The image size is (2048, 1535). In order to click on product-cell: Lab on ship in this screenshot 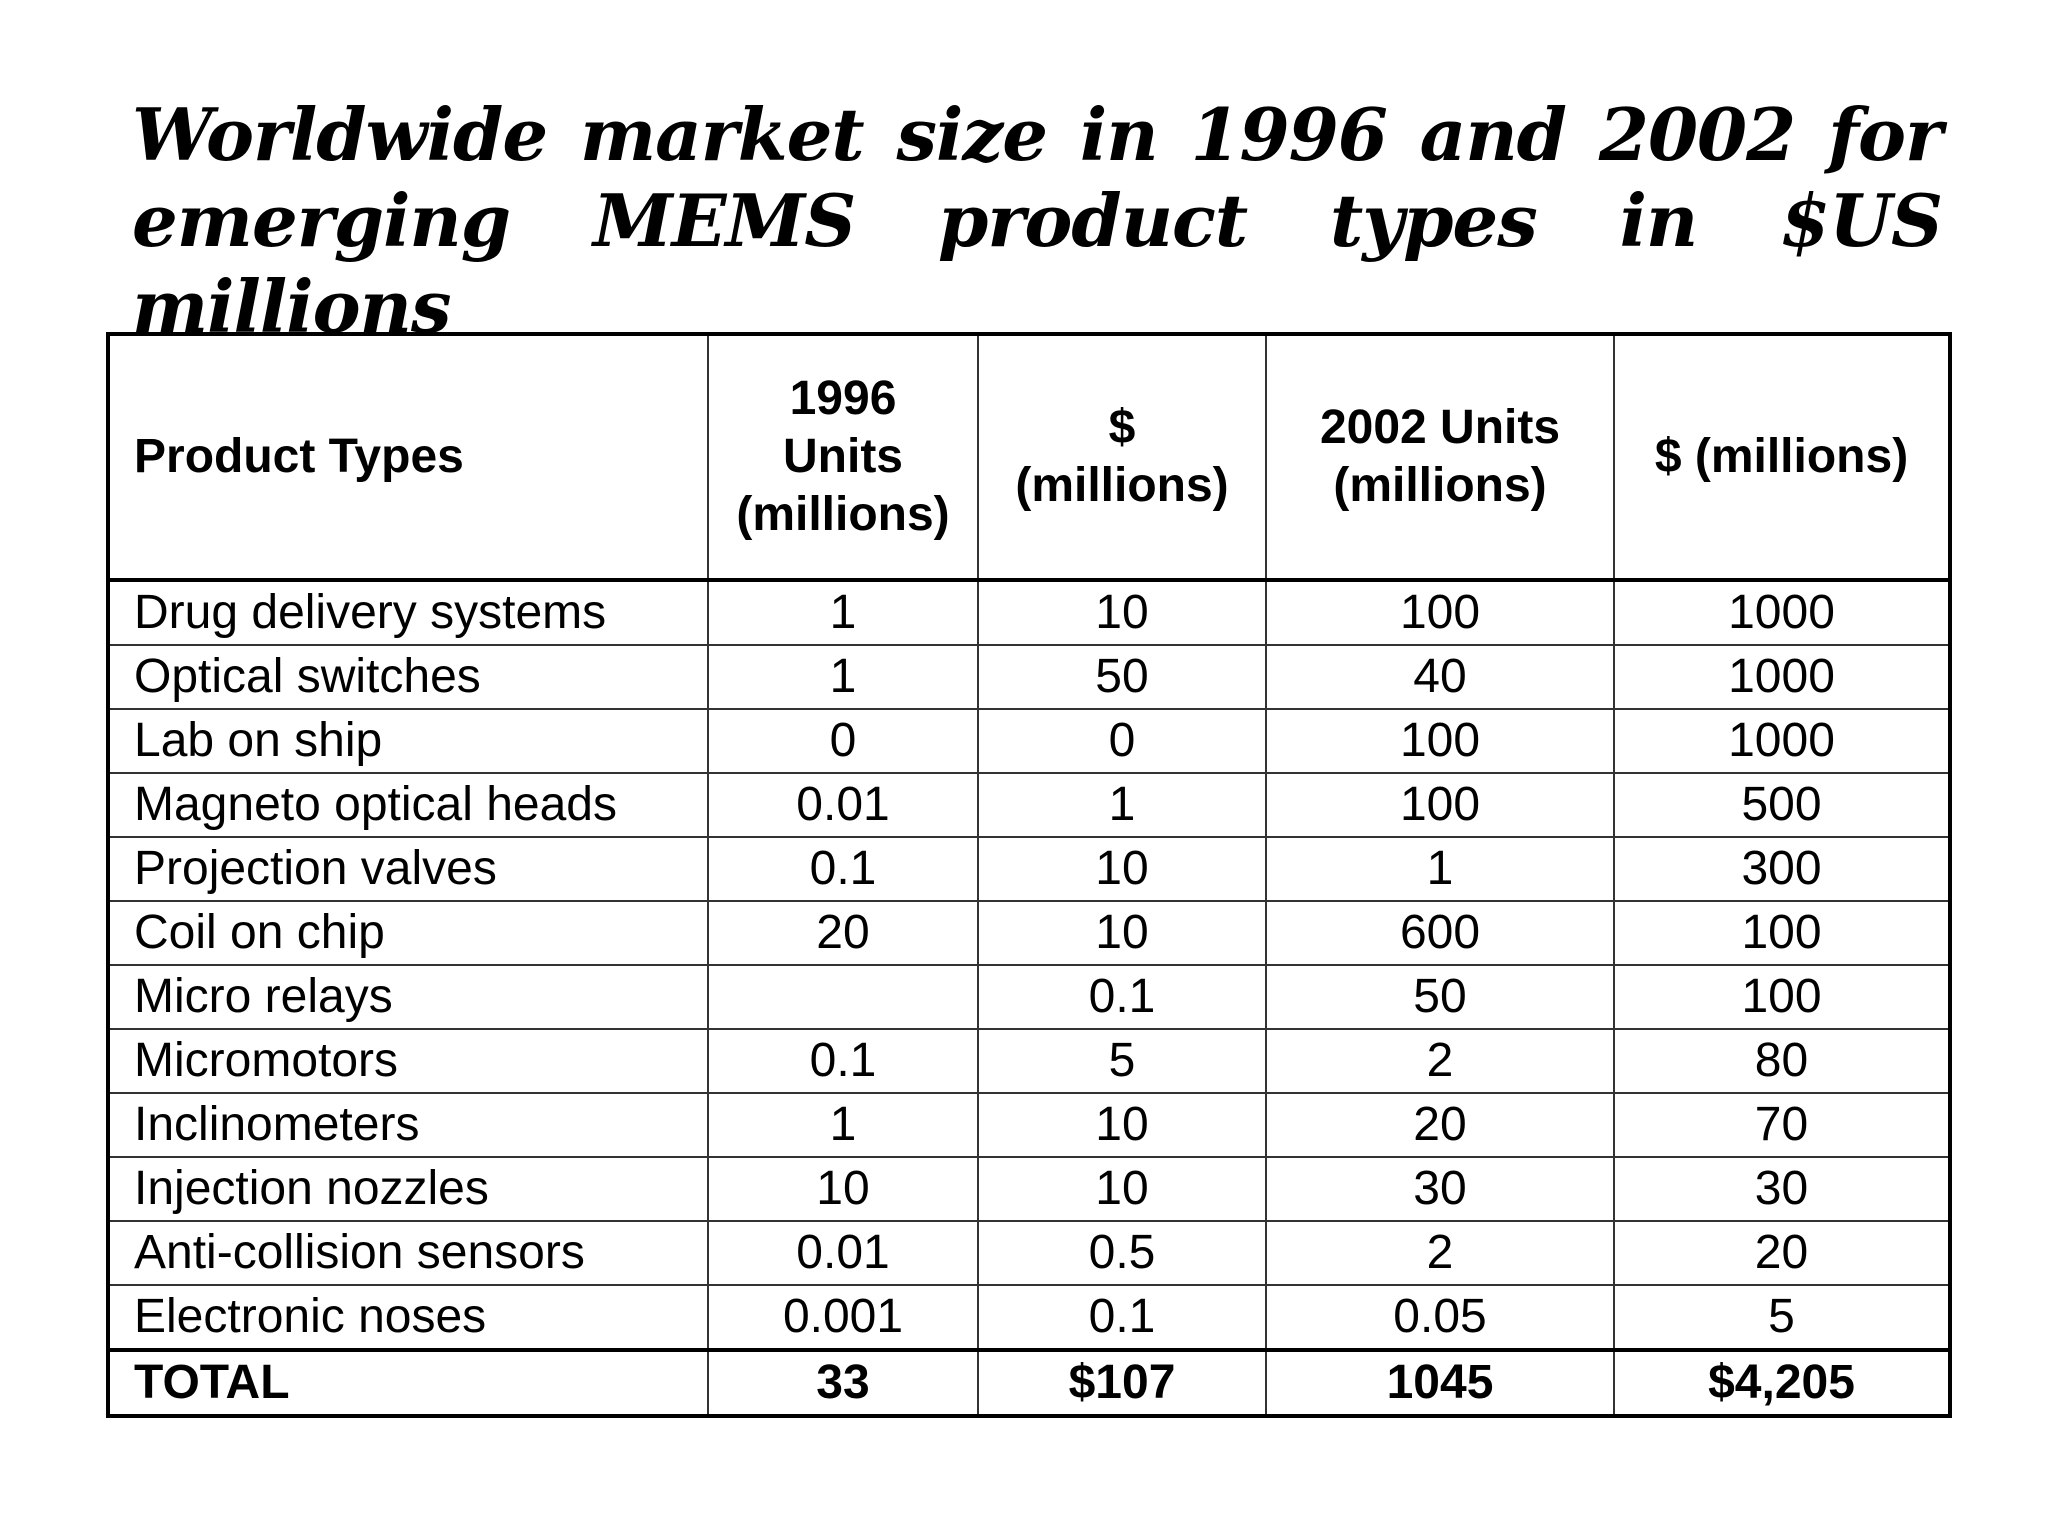, I will do `click(408, 741)`.